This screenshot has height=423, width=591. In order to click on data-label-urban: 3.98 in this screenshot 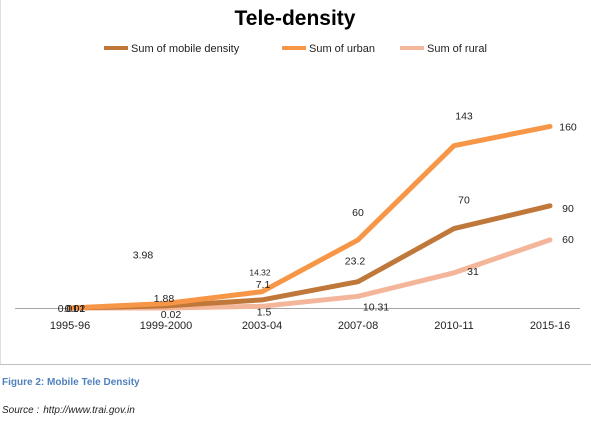, I will do `click(143, 256)`.